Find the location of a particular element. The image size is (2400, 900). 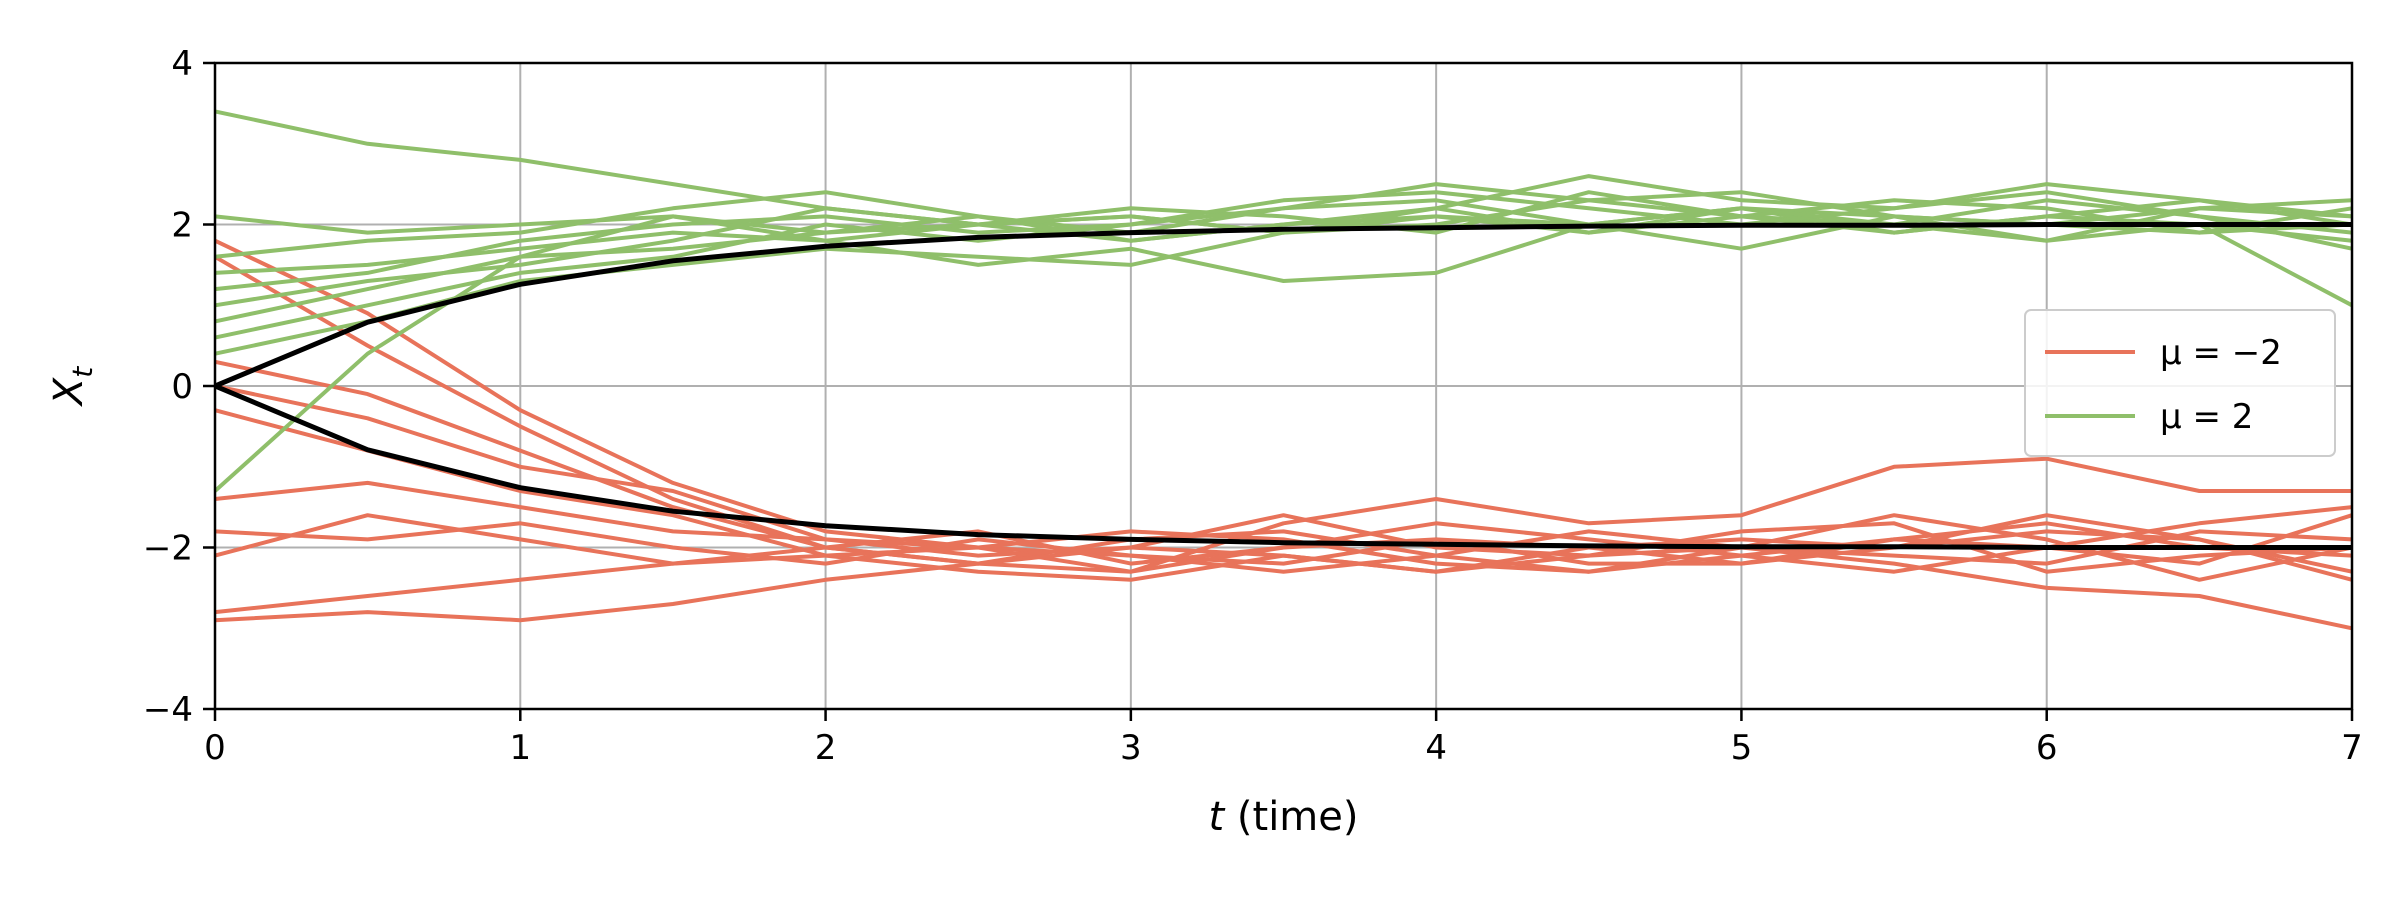

legend-label-1: μ = −2 is located at coordinates (2221, 353).